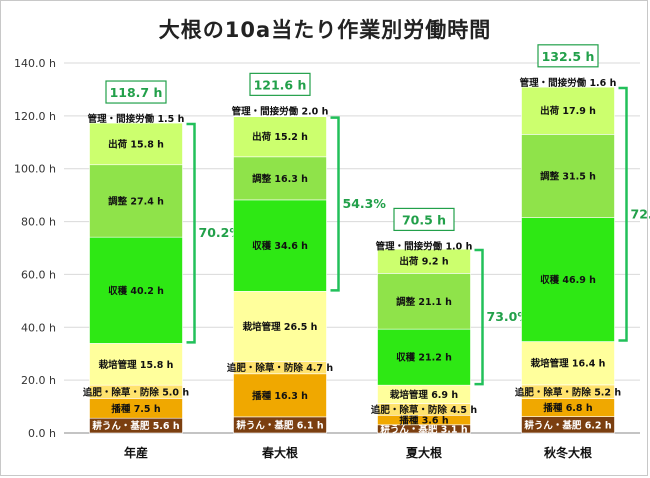 Image resolution: width=650 pixels, height=478 pixels. Describe the element at coordinates (568, 392) in the screenshot. I see `segment-label: 追肥・除草・防除 5.2 h` at that location.